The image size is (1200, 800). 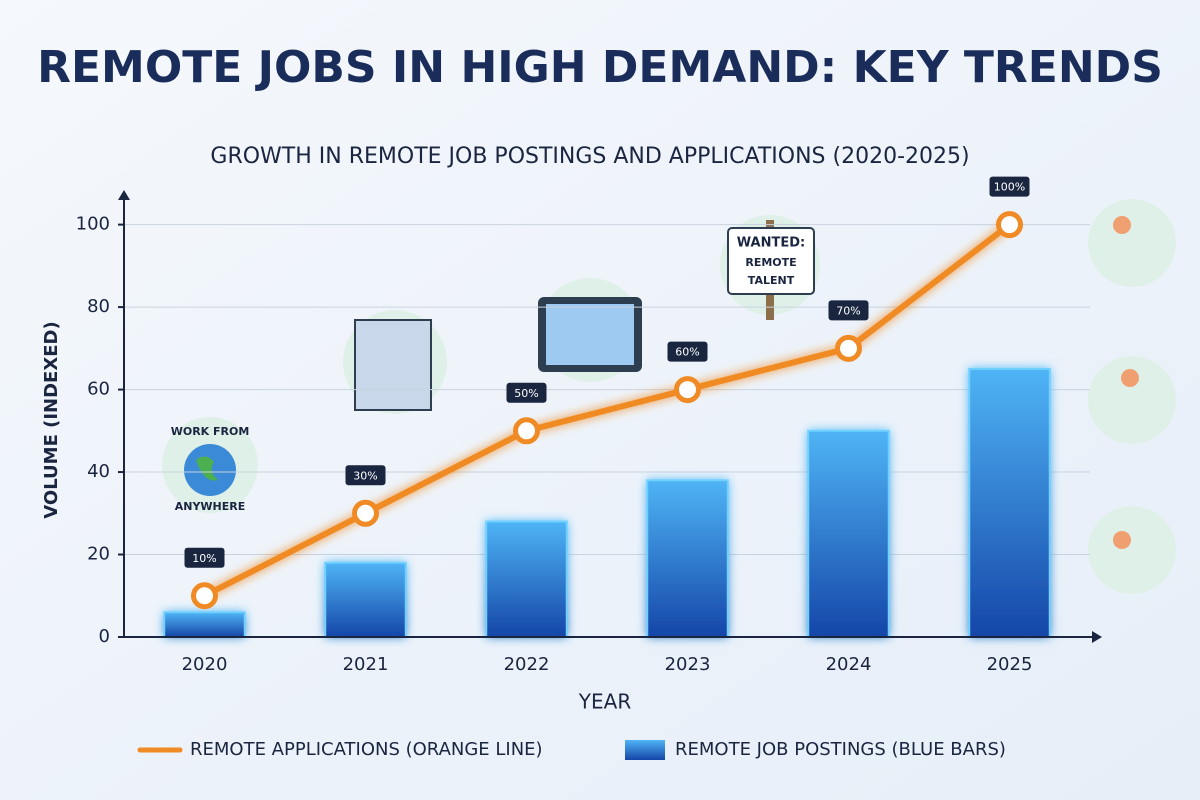 What do you see at coordinates (849, 664) in the screenshot?
I see `x-tick-label: 2024` at bounding box center [849, 664].